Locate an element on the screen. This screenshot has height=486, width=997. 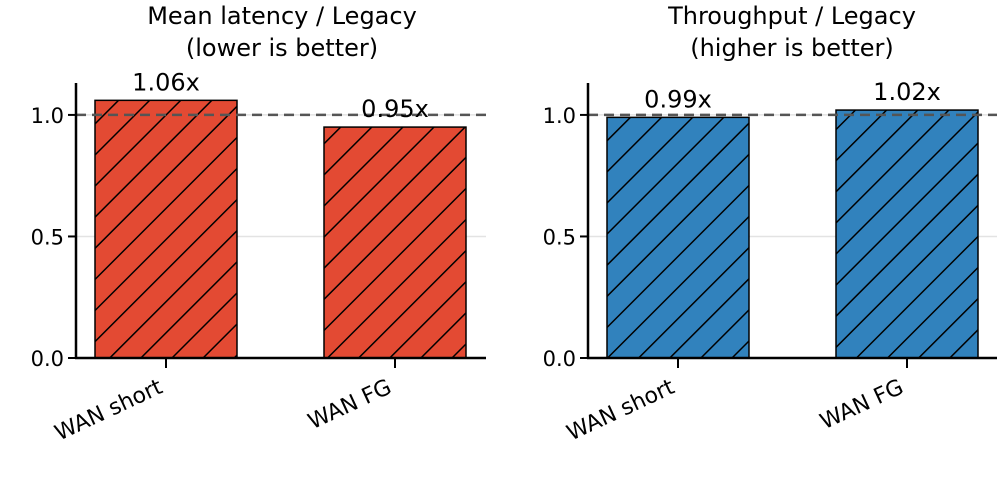
data-label: 0.95x is located at coordinates (395, 109).